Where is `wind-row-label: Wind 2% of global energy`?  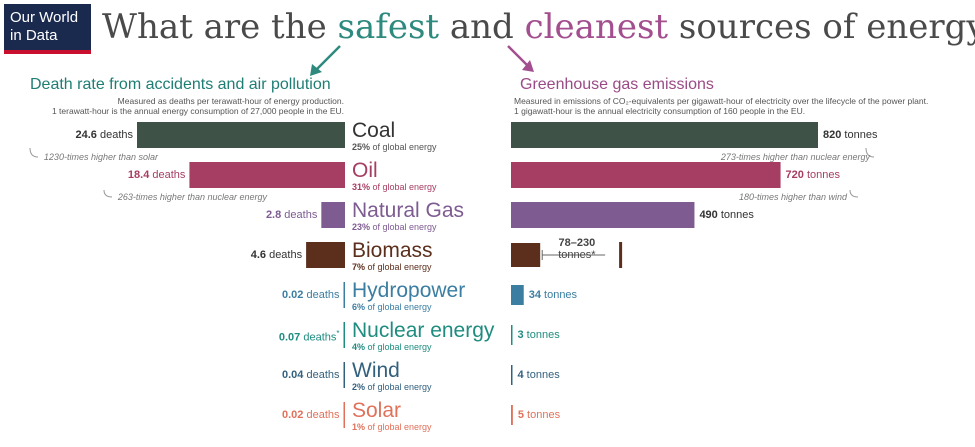
wind-row-label: Wind 2% of global energy is located at coordinates (392, 376).